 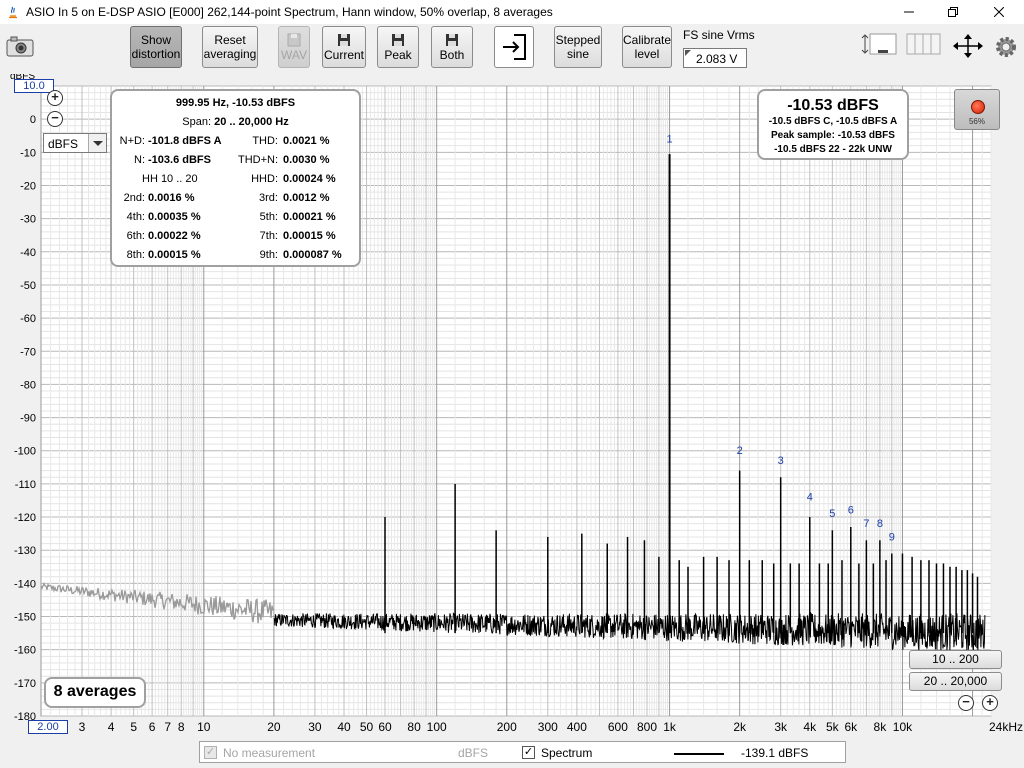 I want to click on y-tick-label: -120, so click(x=25, y=518).